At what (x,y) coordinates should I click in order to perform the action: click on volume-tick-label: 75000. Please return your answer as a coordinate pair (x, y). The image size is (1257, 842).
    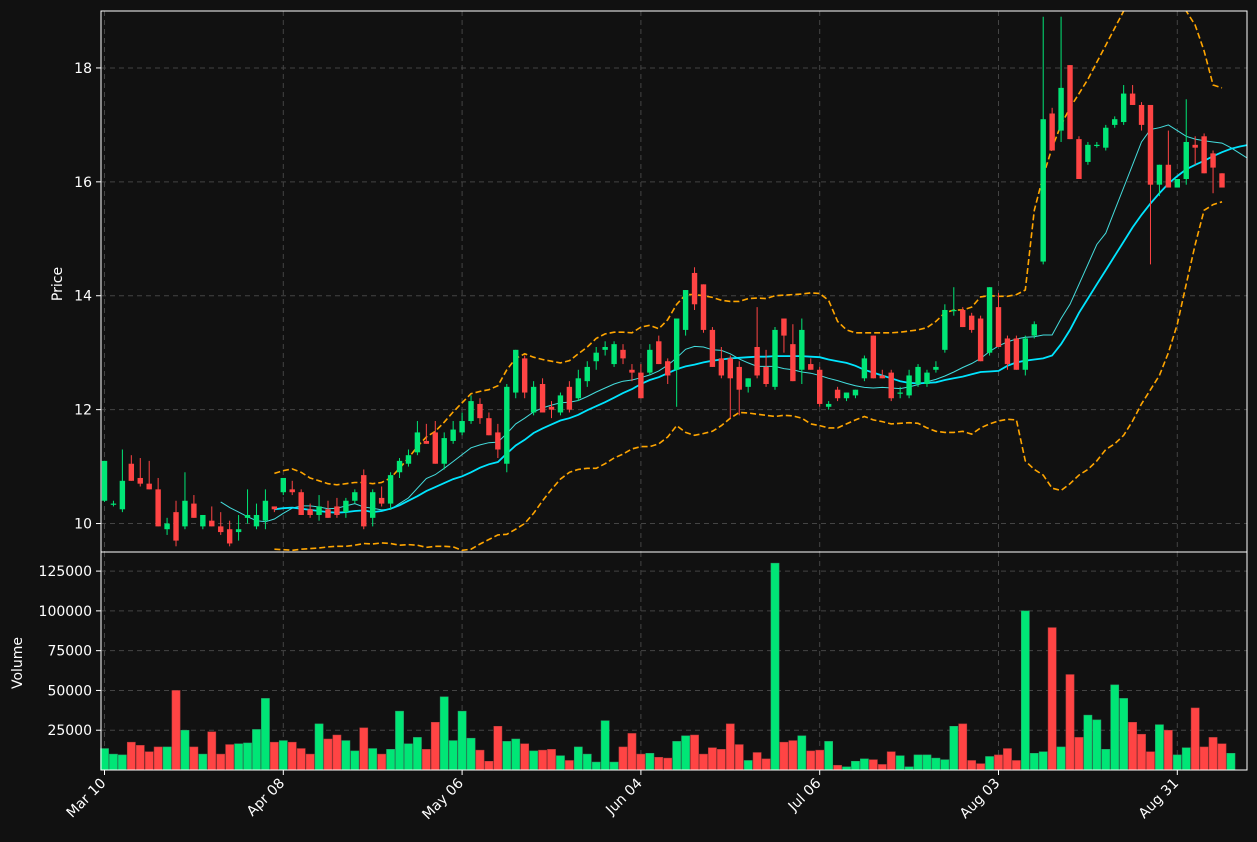
    Looking at the image, I should click on (69, 652).